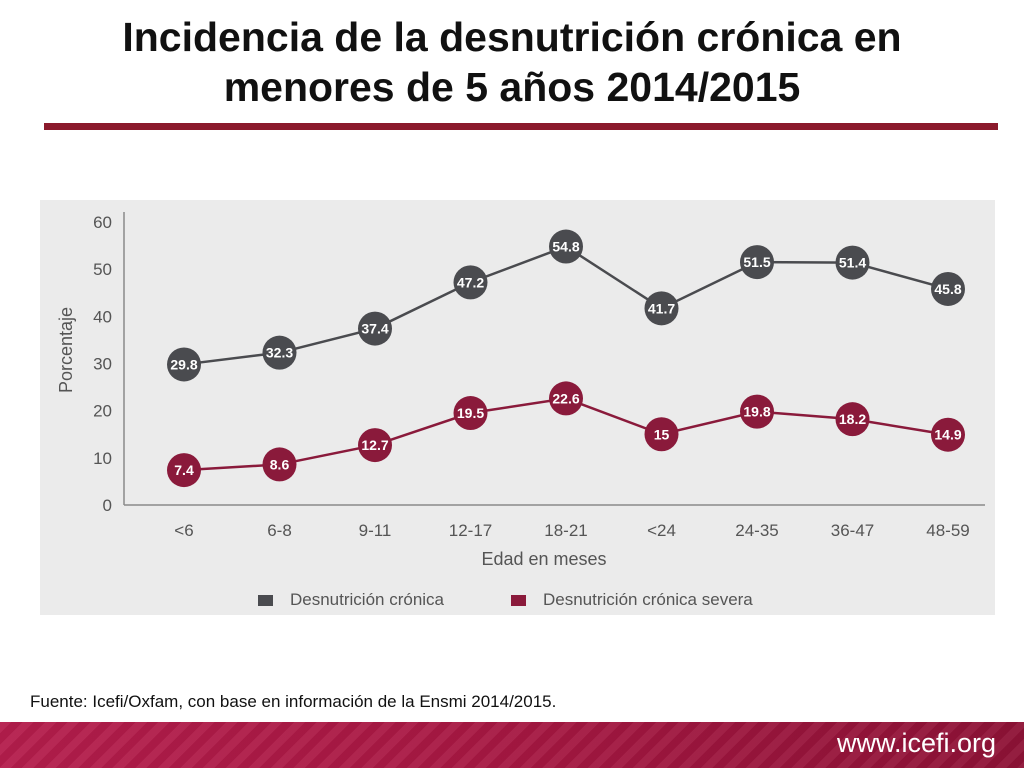 This screenshot has height=768, width=1024. I want to click on y-tick-label: 50, so click(102, 269).